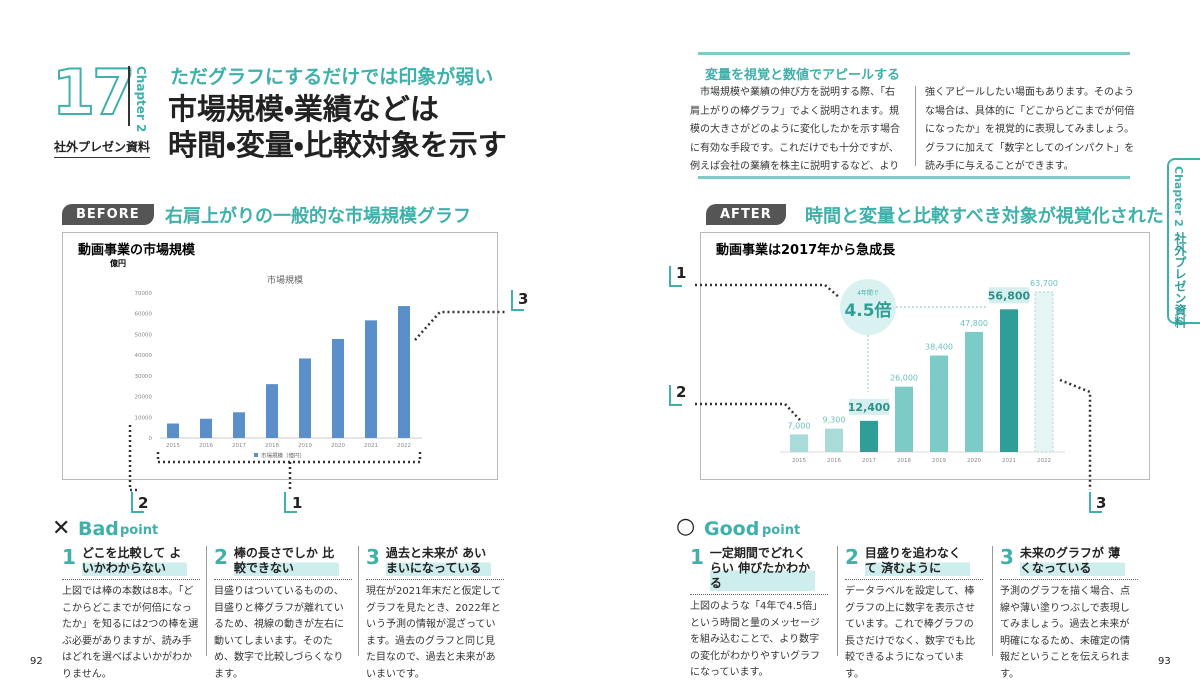 The image size is (1200, 692). Describe the element at coordinates (834, 461) in the screenshot. I see `x-tick-label: 2016` at that location.